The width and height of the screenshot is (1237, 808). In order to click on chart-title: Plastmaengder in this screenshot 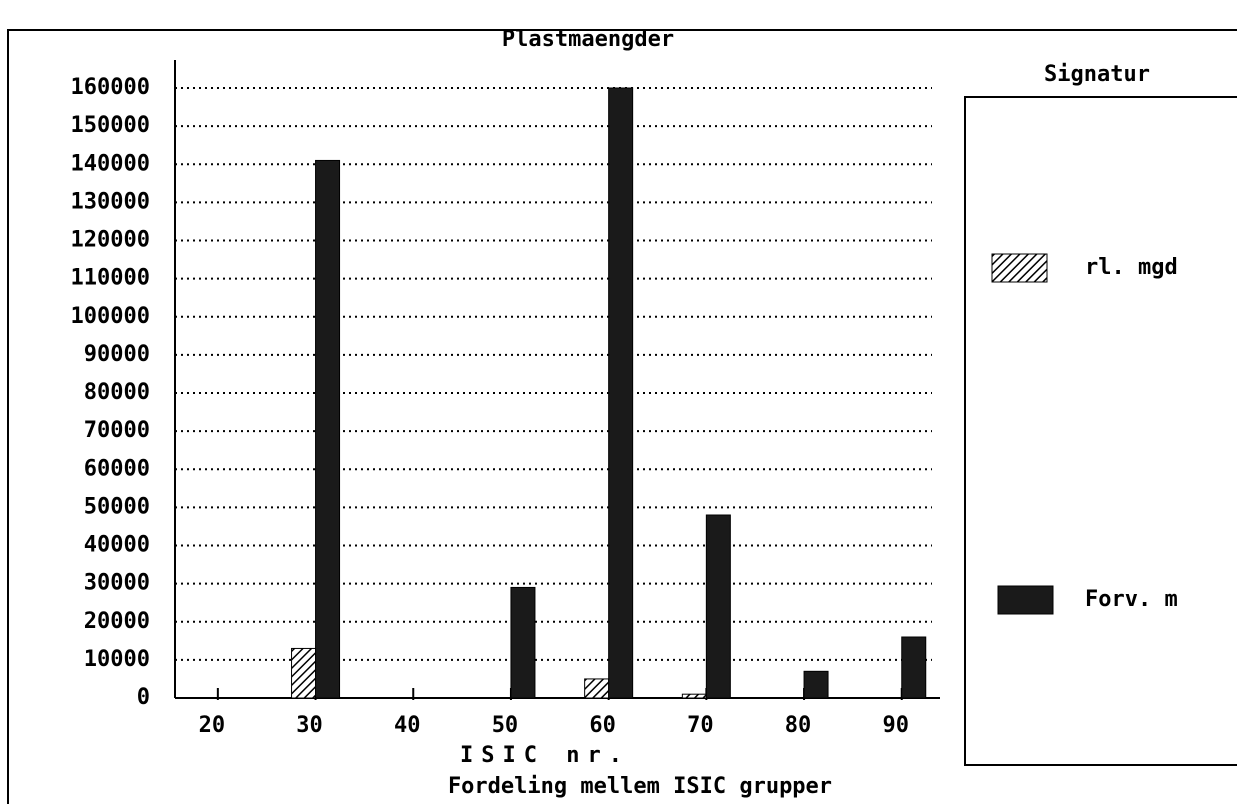, I will do `click(588, 39)`.